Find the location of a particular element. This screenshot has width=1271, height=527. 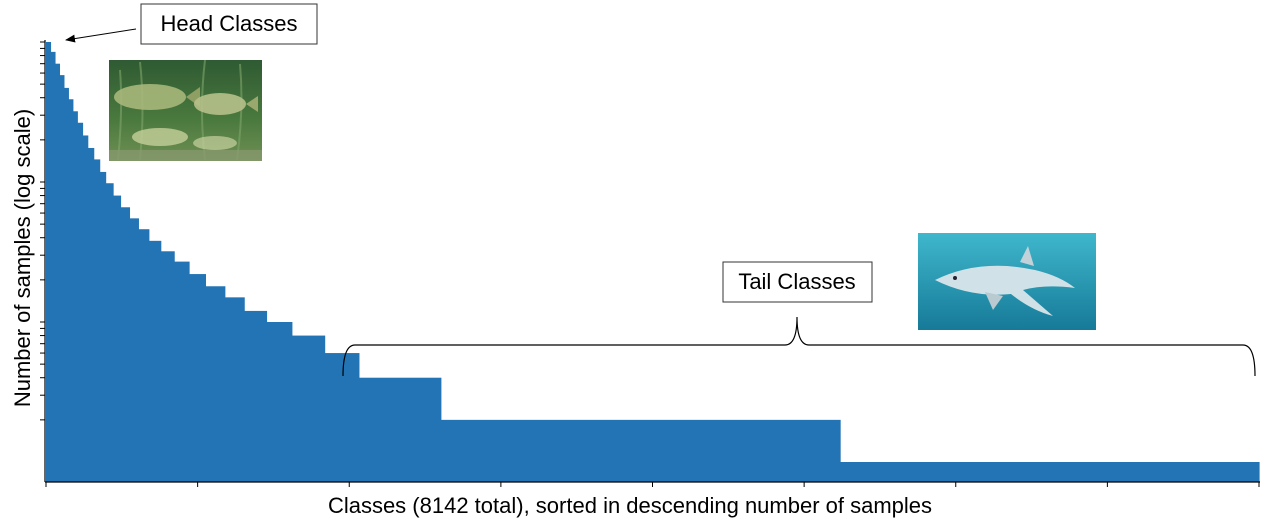

x-ticks is located at coordinates (652, 484).